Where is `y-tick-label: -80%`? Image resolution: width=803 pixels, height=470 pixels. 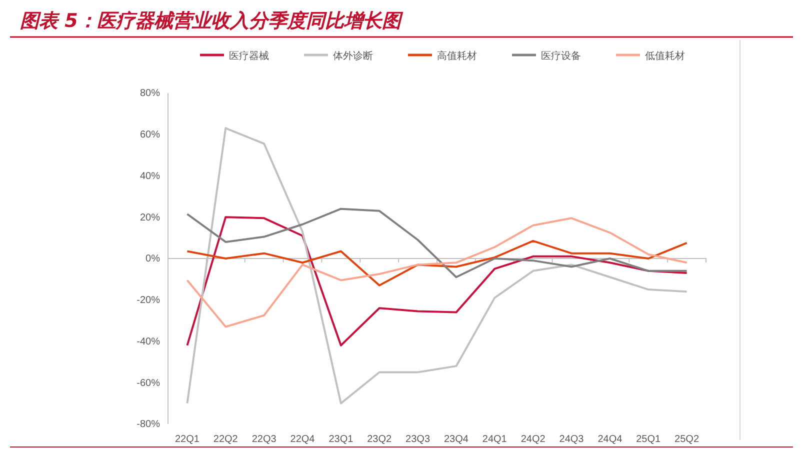 y-tick-label: -80% is located at coordinates (148, 424).